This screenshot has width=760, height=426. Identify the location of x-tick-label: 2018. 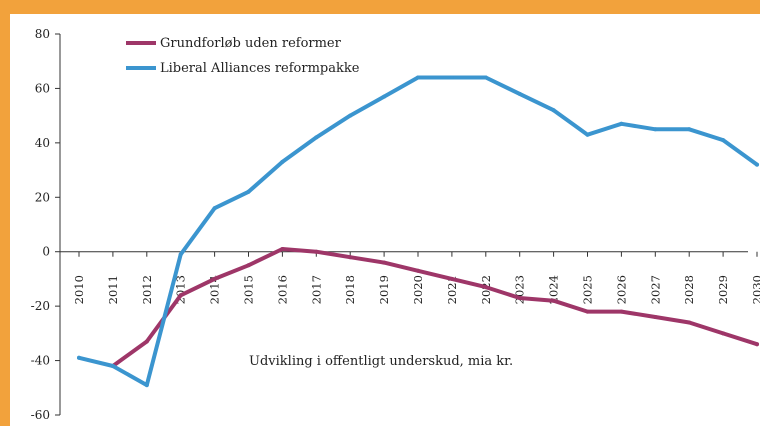
(350, 289).